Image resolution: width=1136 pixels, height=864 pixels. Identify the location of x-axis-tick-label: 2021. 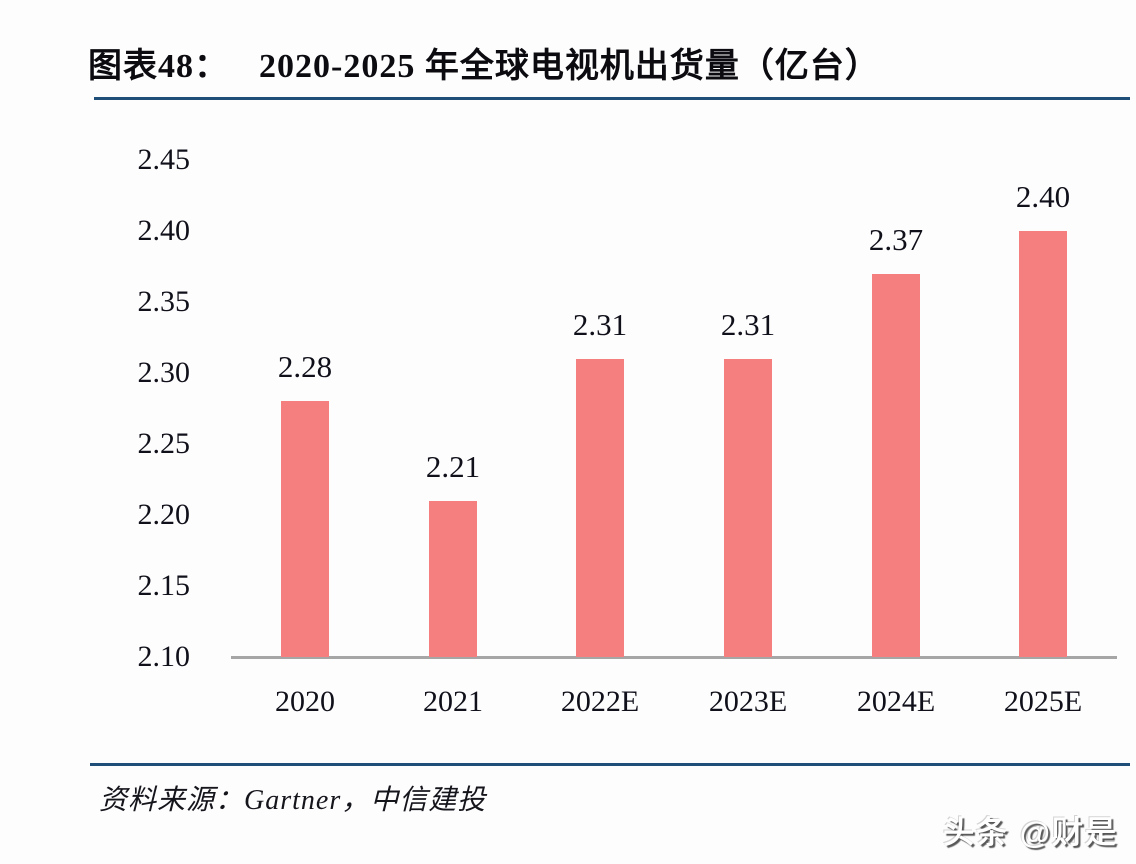
(453, 701).